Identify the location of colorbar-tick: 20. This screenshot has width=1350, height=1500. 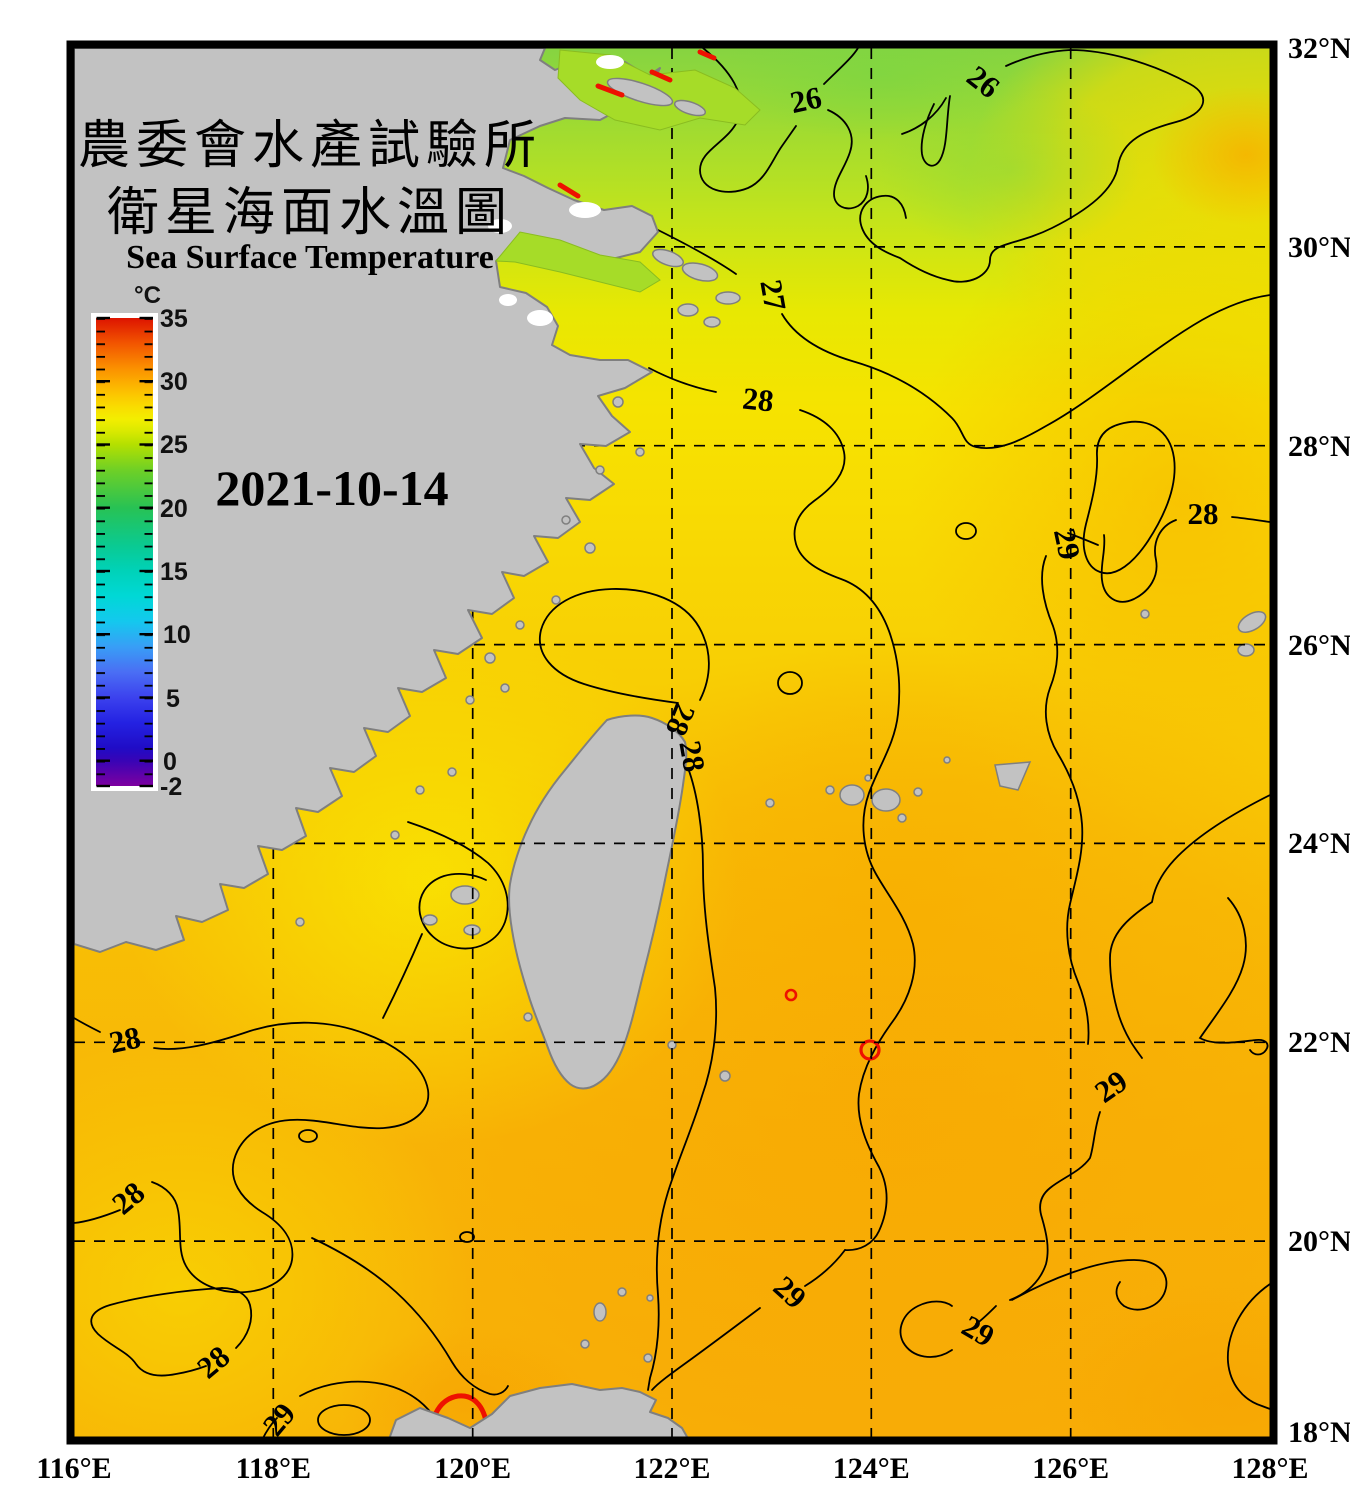
(174, 509).